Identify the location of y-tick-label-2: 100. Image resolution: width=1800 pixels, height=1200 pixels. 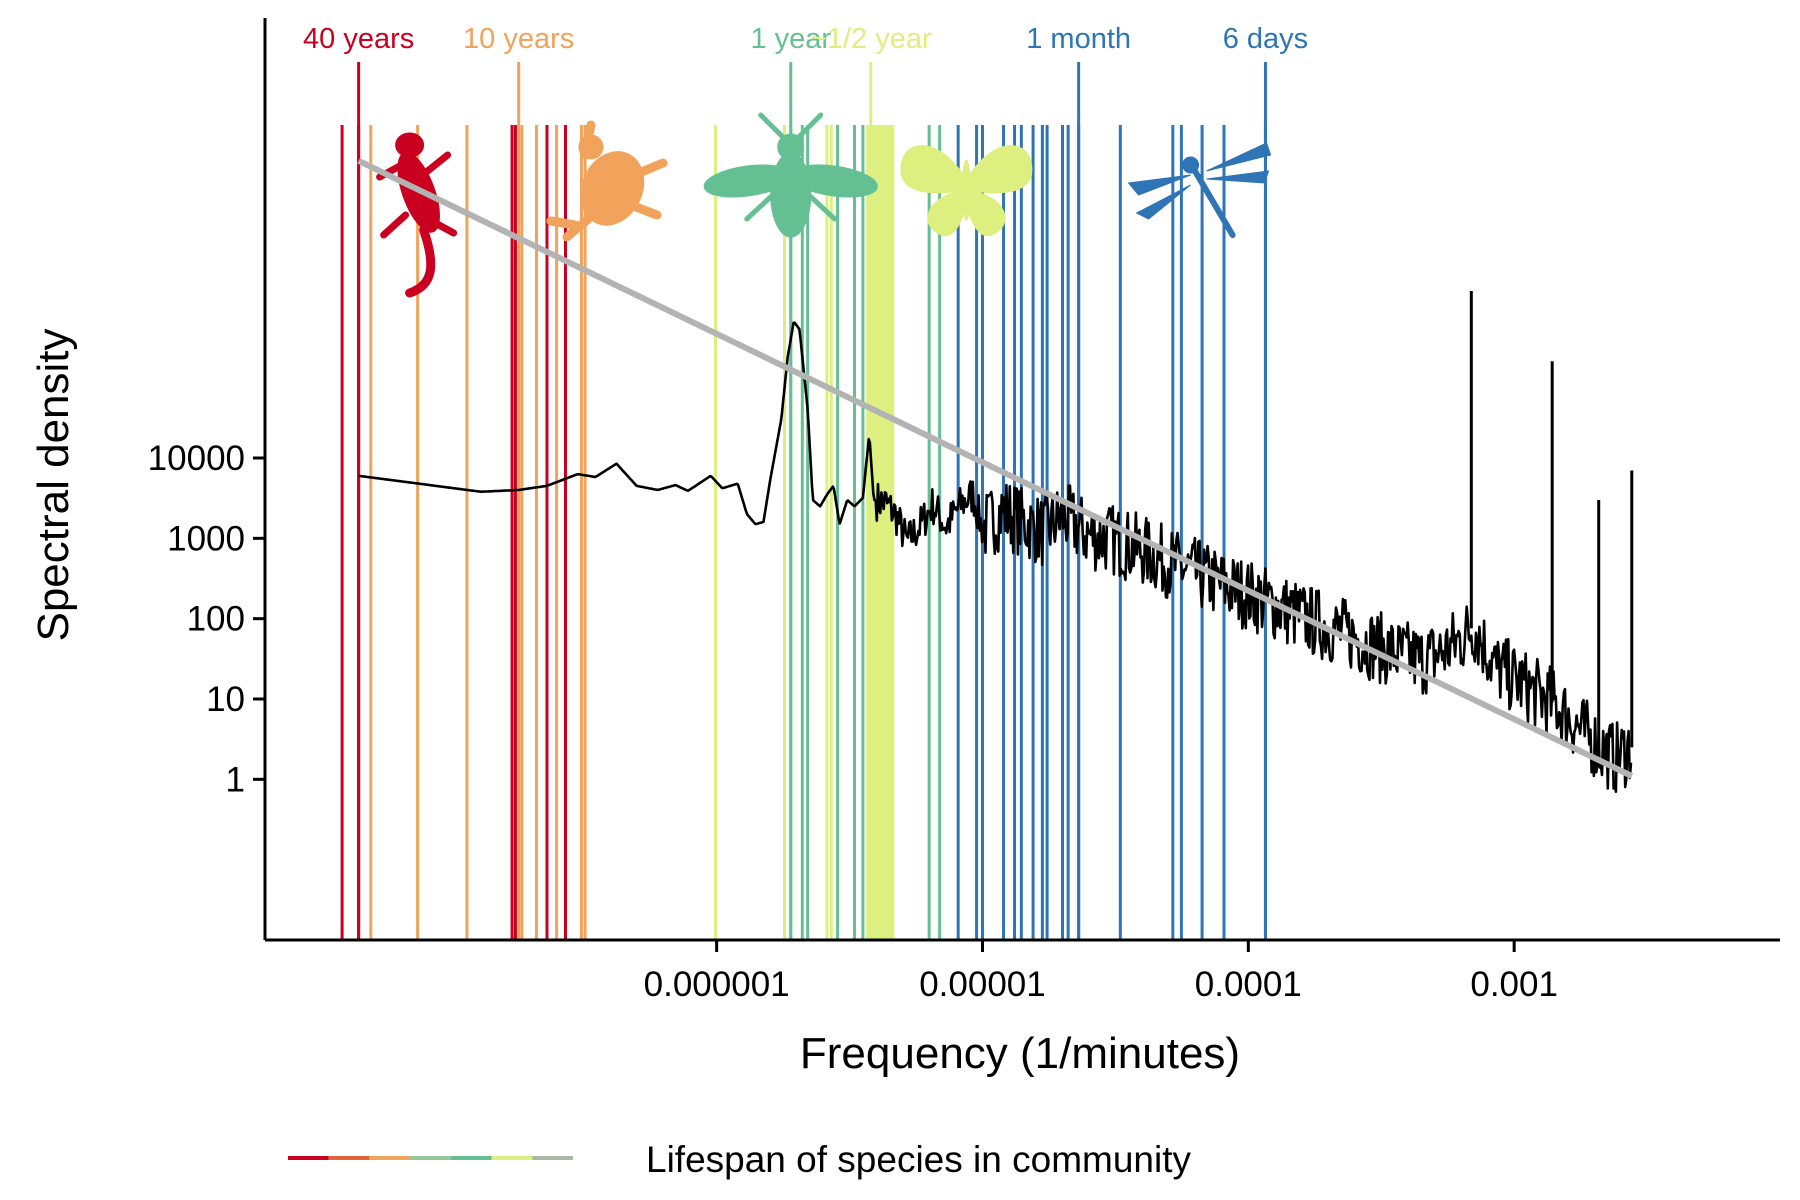
(216, 619).